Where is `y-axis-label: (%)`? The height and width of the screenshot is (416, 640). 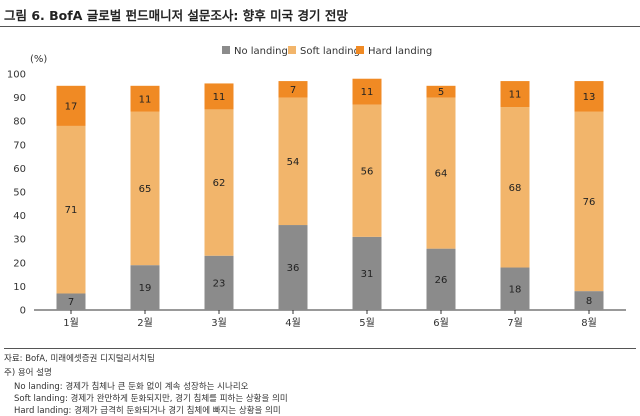 y-axis-label: (%) is located at coordinates (38, 59).